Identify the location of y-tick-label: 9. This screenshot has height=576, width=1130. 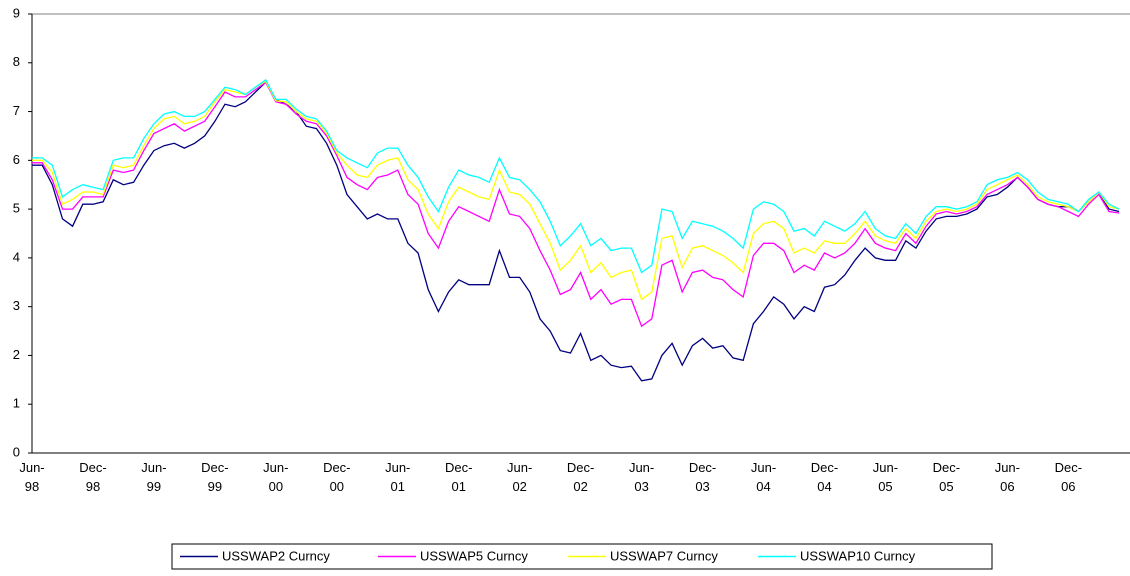
(16, 12).